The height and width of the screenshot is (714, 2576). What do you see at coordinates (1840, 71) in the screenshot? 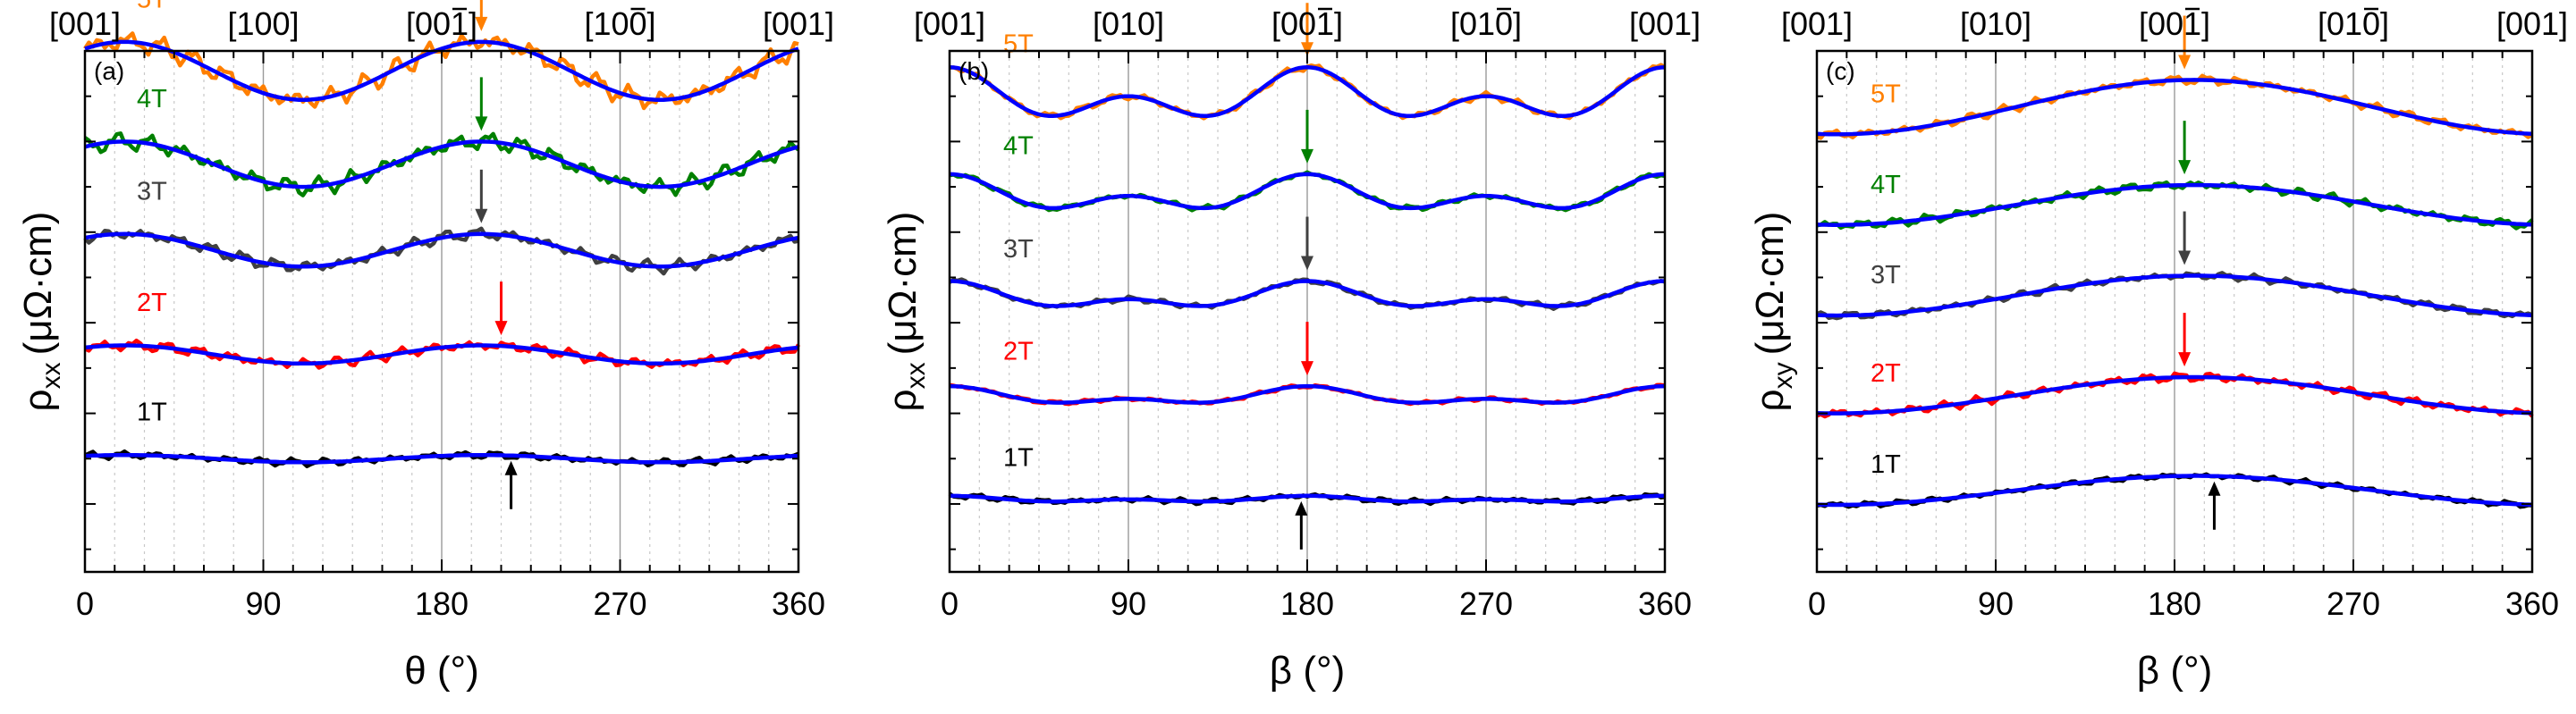
I see `panel-letter: (c)` at bounding box center [1840, 71].